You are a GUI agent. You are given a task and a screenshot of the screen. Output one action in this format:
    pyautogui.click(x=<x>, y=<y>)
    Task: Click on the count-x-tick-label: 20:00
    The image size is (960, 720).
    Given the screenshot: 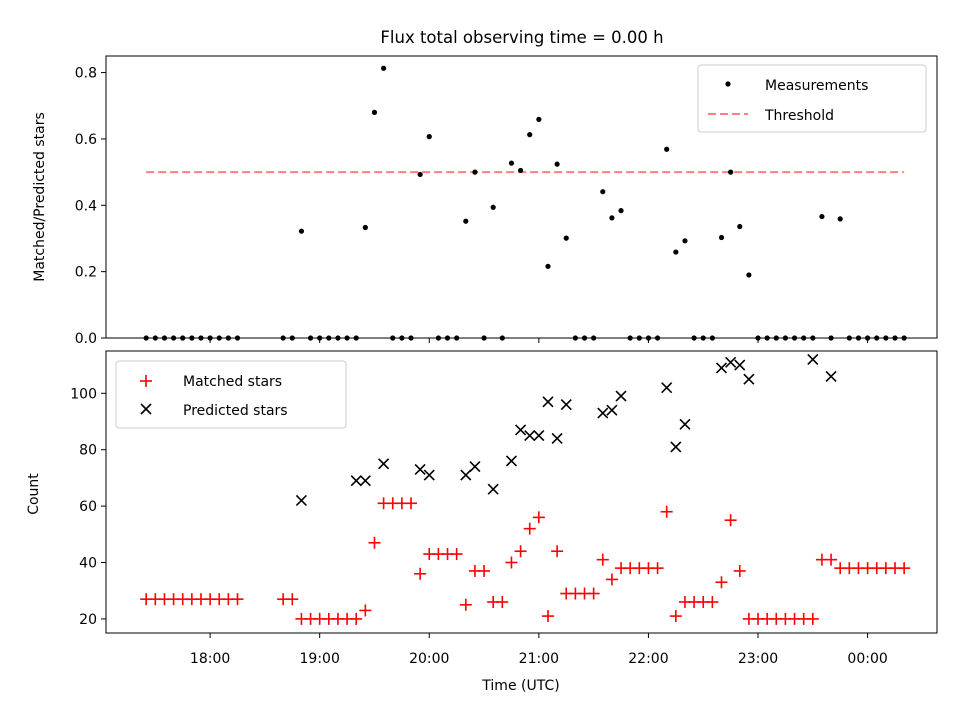 What is the action you would take?
    pyautogui.click(x=429, y=659)
    